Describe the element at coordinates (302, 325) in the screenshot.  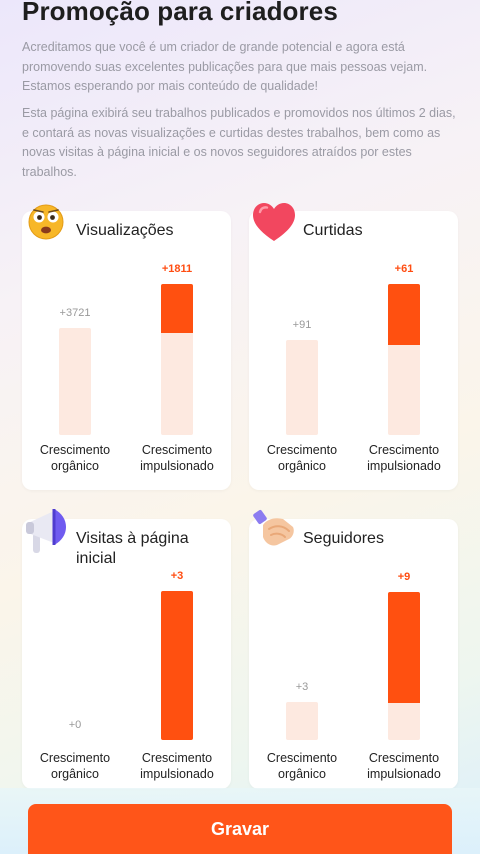
I see `organic-value: +91` at that location.